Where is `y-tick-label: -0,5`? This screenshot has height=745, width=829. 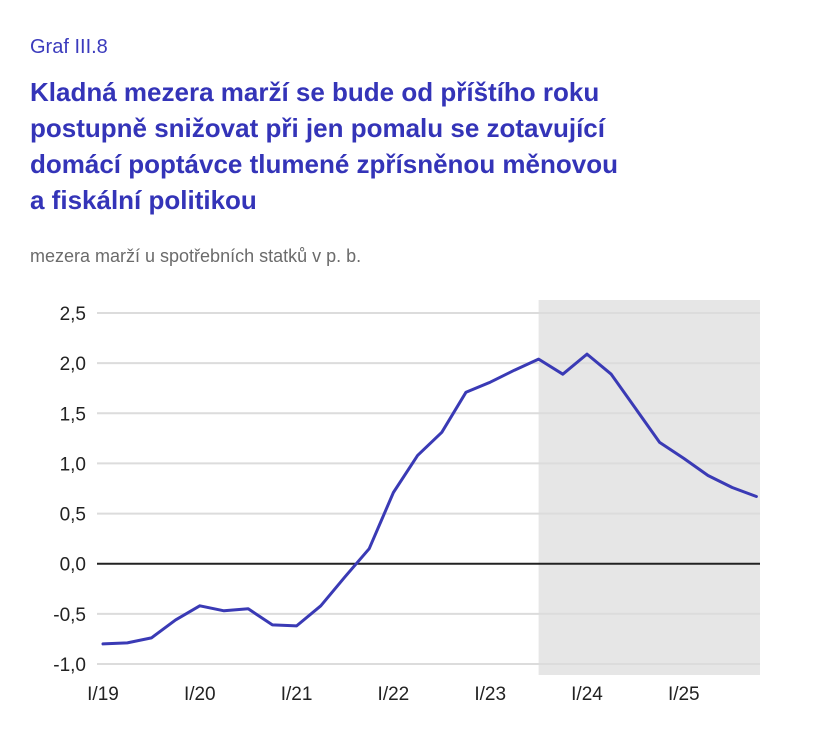 y-tick-label: -0,5 is located at coordinates (69, 615).